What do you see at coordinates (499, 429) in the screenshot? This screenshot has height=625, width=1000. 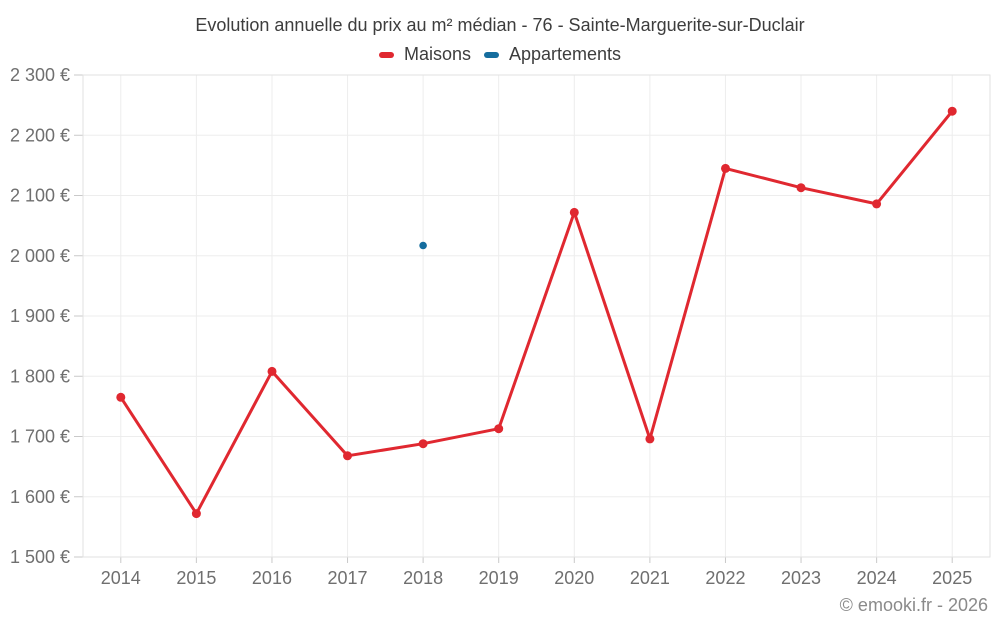 I see `maisons-point-2019` at bounding box center [499, 429].